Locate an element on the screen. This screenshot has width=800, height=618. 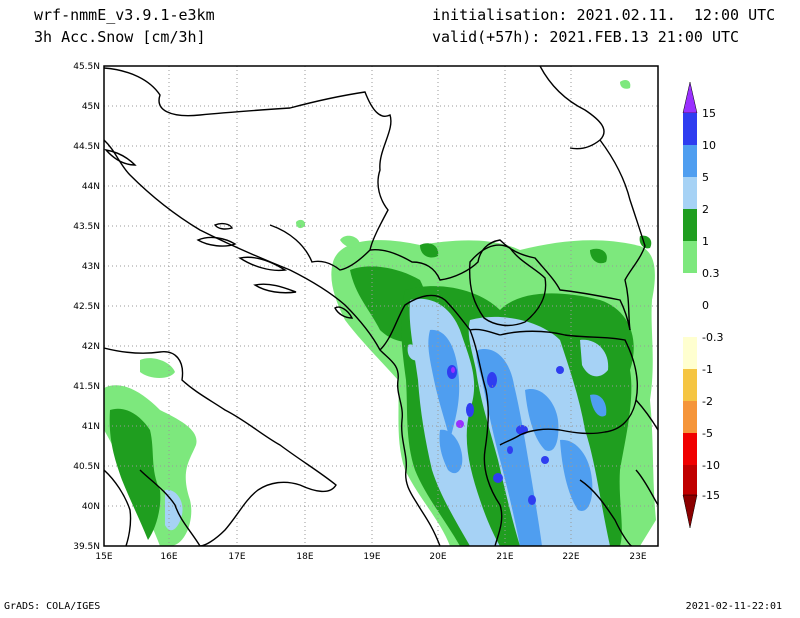
lat-label: 39.5N is located at coordinates (86, 547).